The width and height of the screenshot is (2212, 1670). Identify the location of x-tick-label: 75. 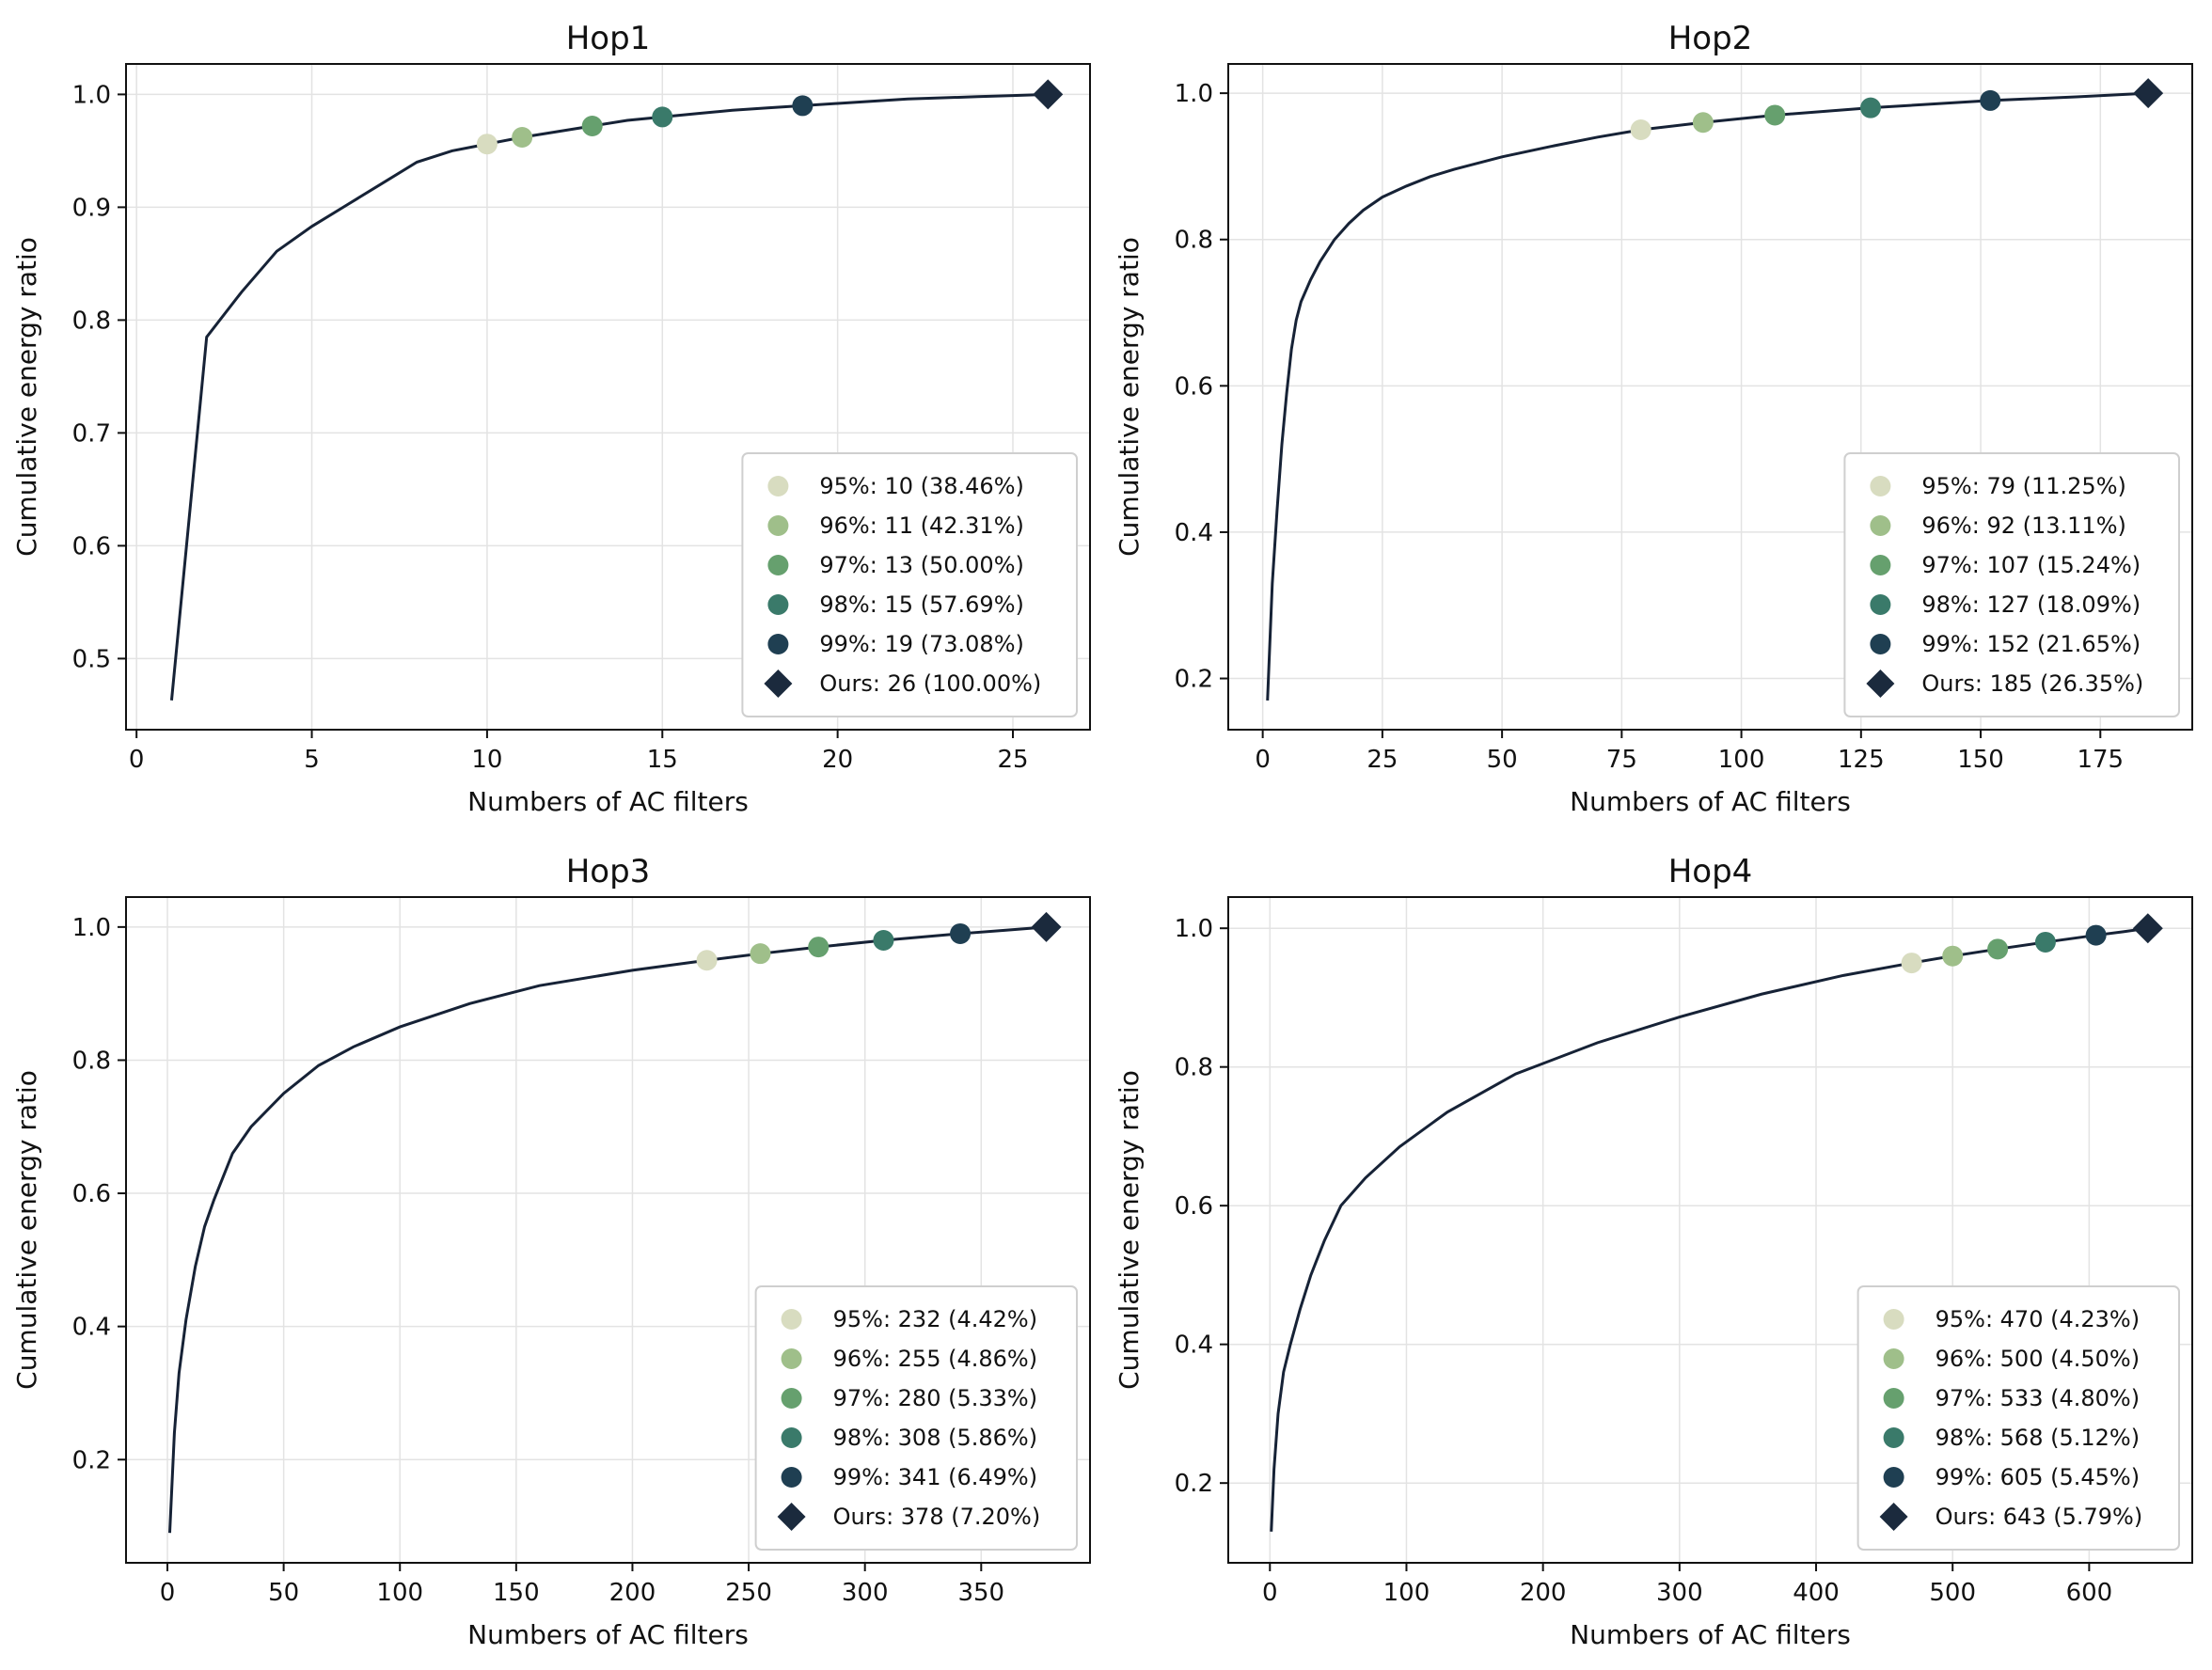
(1621, 760).